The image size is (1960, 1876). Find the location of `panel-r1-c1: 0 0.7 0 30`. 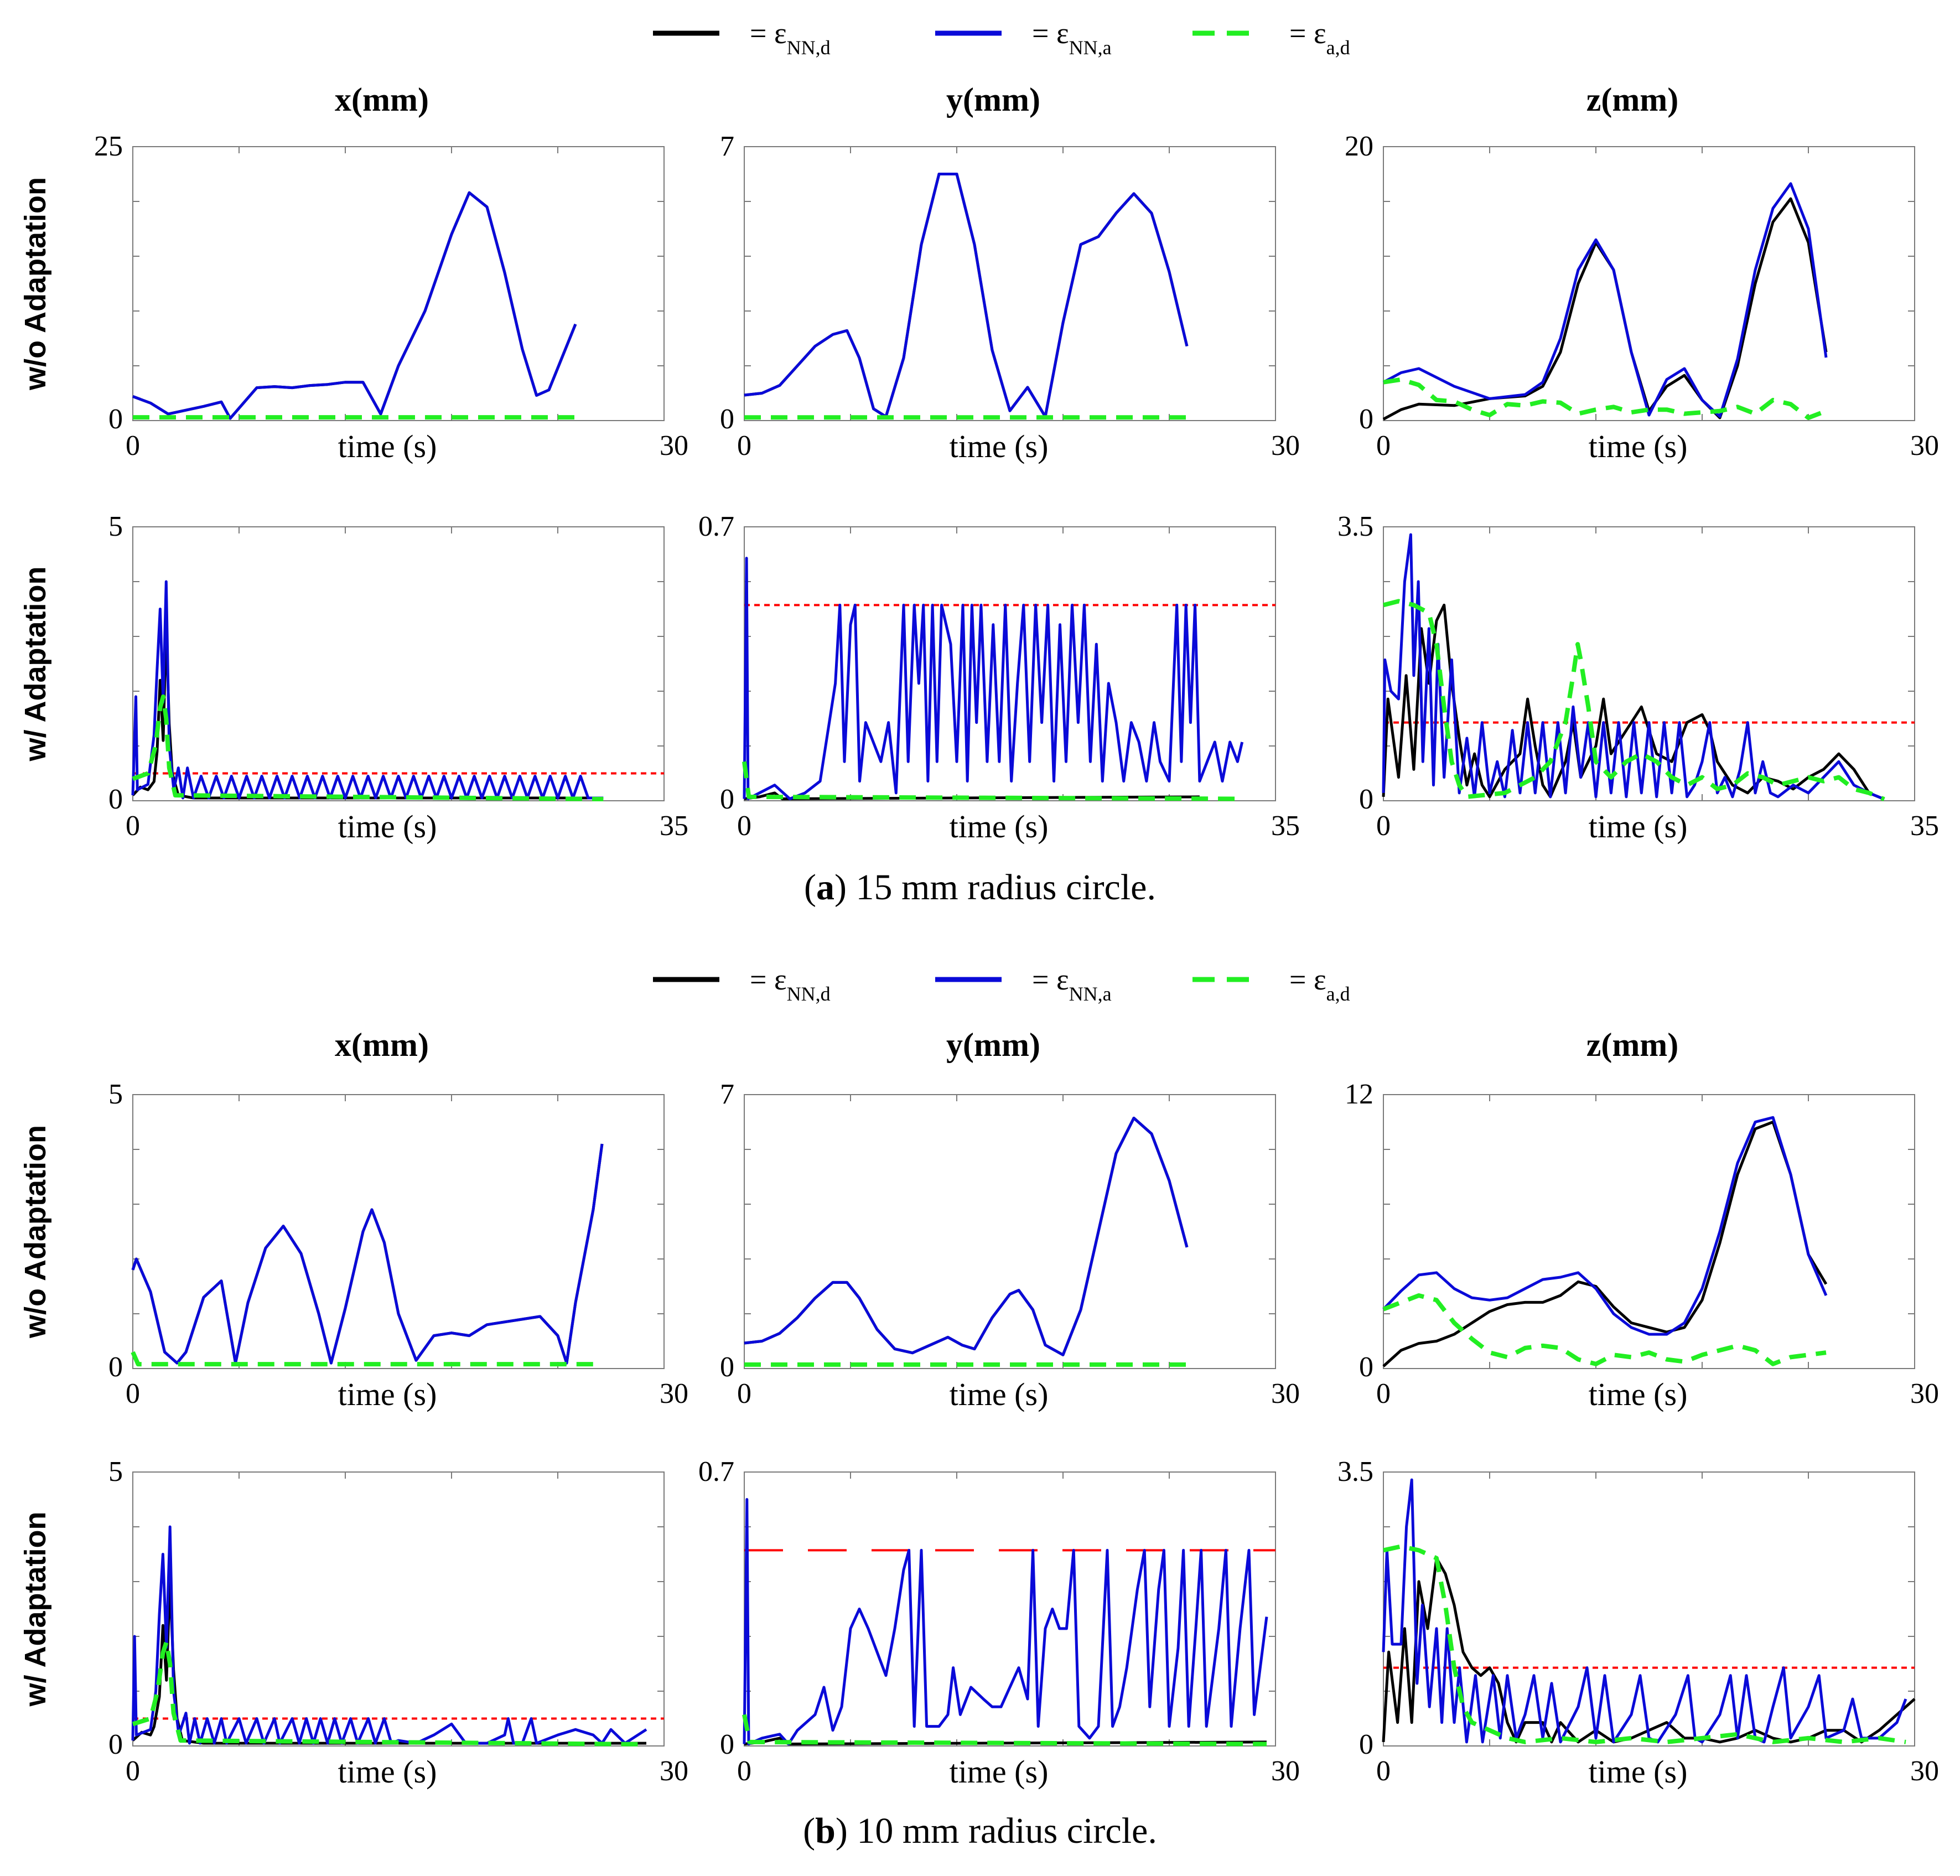

panel-r1-c1: 0 0.7 0 30 is located at coordinates (999, 1621).